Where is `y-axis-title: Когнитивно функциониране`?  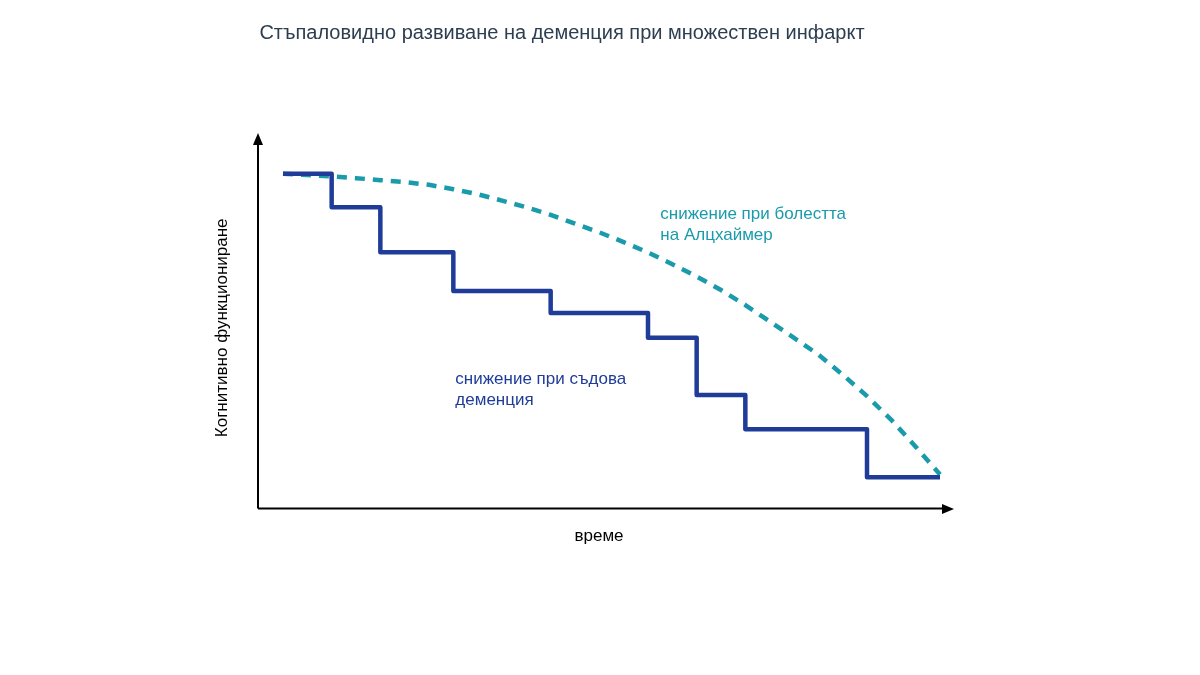 y-axis-title: Когнитивно функциониране is located at coordinates (221, 328).